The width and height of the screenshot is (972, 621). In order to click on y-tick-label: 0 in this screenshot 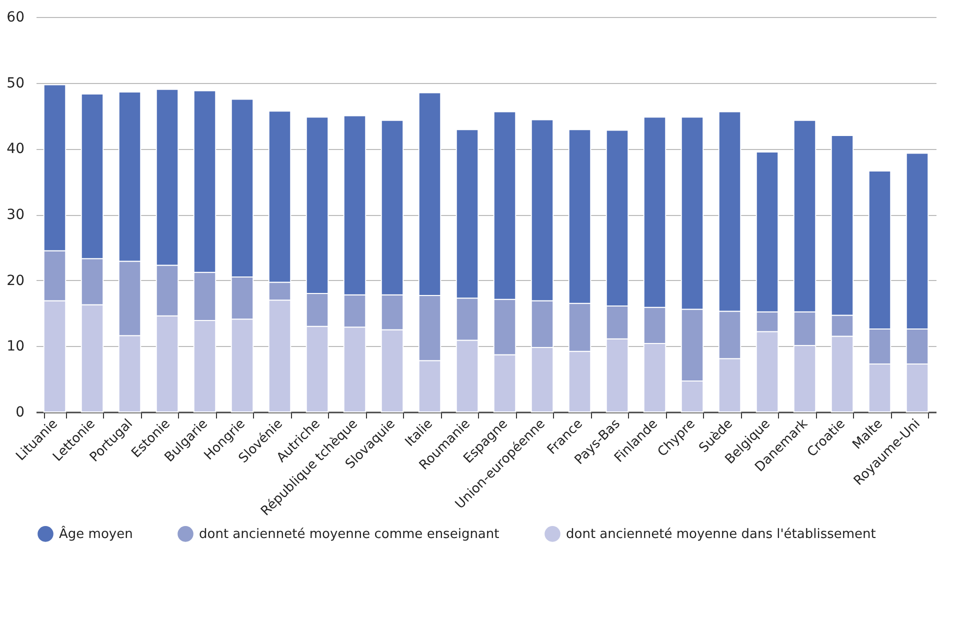, I will do `click(20, 412)`.